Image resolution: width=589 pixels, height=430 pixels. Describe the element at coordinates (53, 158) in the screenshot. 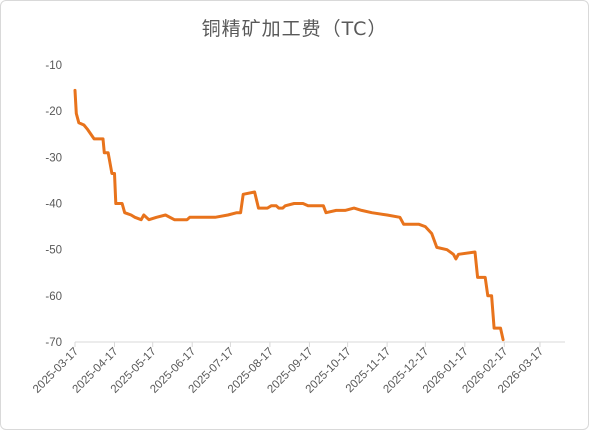

I see `y-tick-label: -30` at that location.